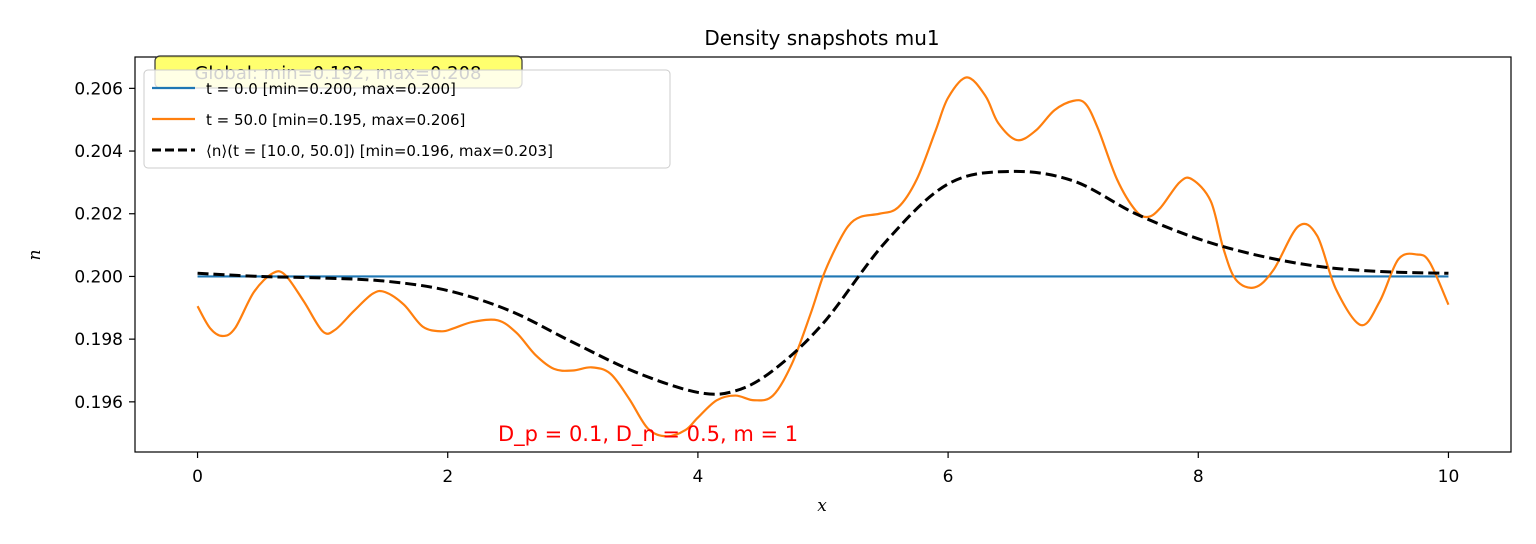 The image size is (1536, 544). What do you see at coordinates (331, 89) in the screenshot?
I see `legend-label-t0: t = 0.0 [min=0.200, max=0.200]` at bounding box center [331, 89].